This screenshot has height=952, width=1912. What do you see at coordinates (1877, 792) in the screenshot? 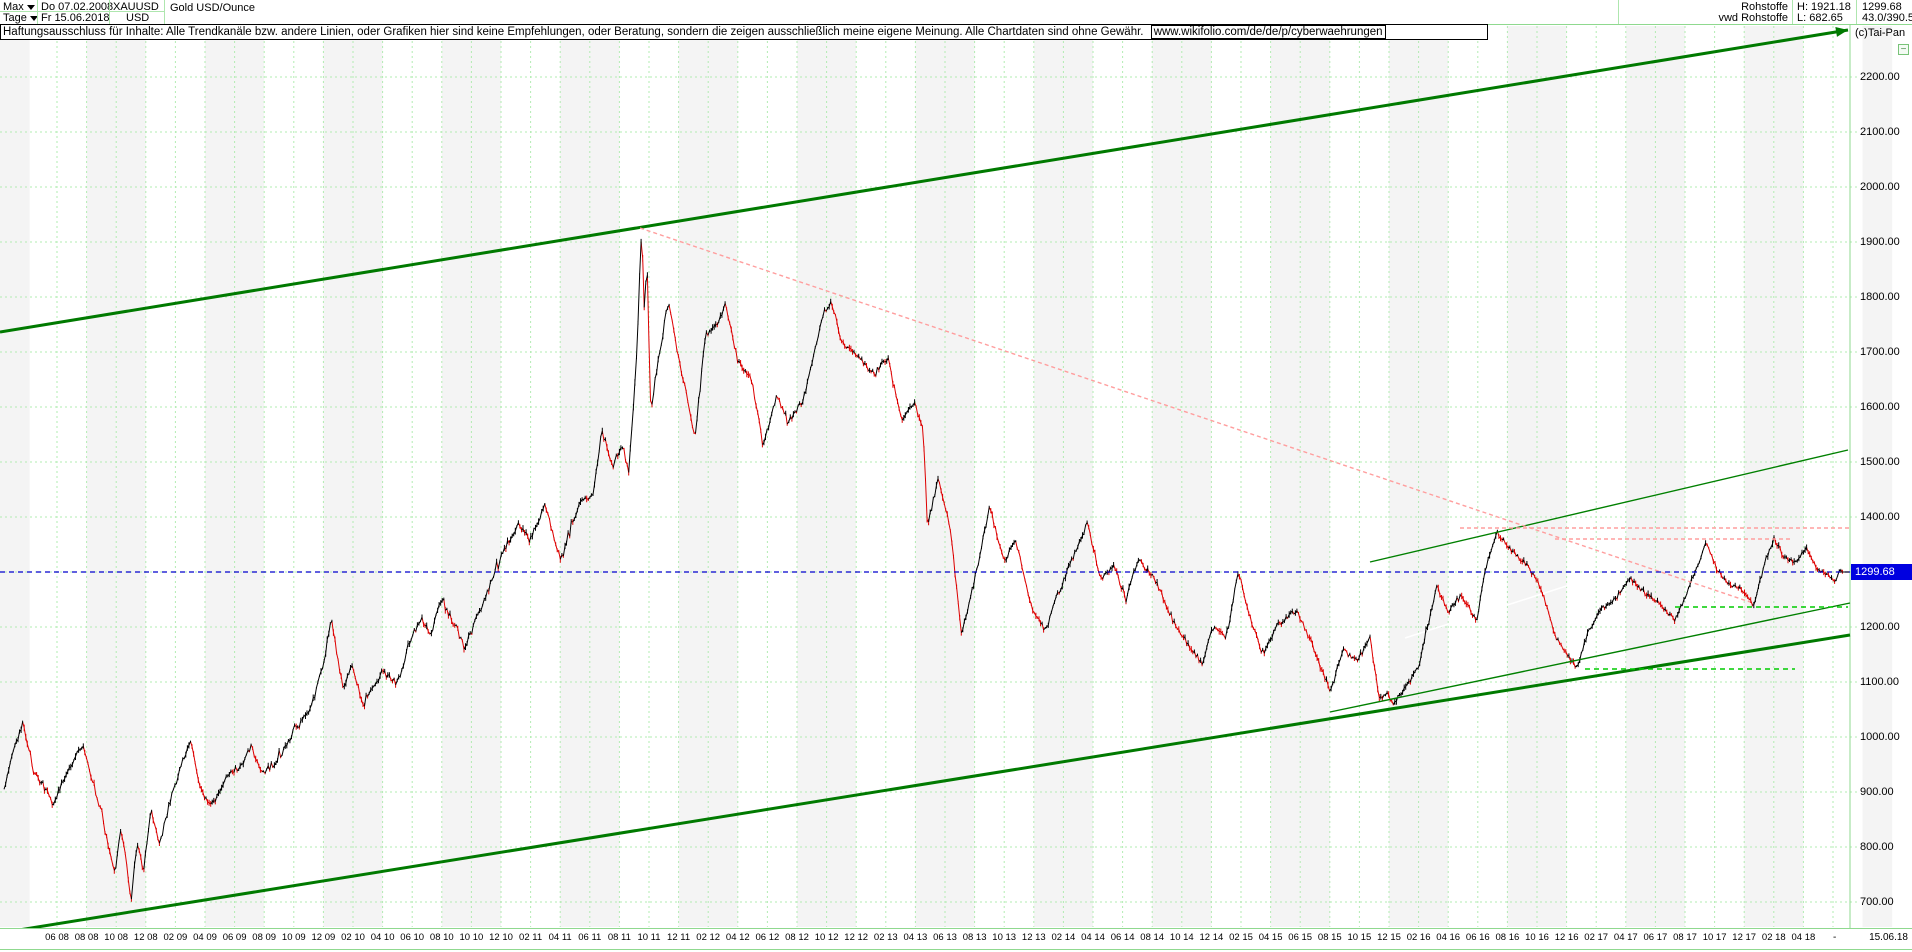
I see `y-axis-label: 900.00` at bounding box center [1877, 792].